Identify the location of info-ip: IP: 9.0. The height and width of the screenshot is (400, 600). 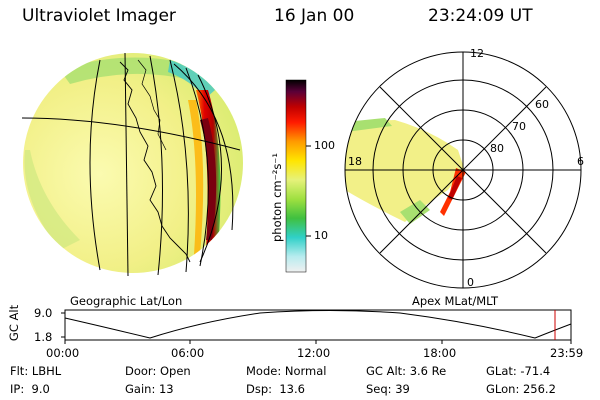
(30, 389).